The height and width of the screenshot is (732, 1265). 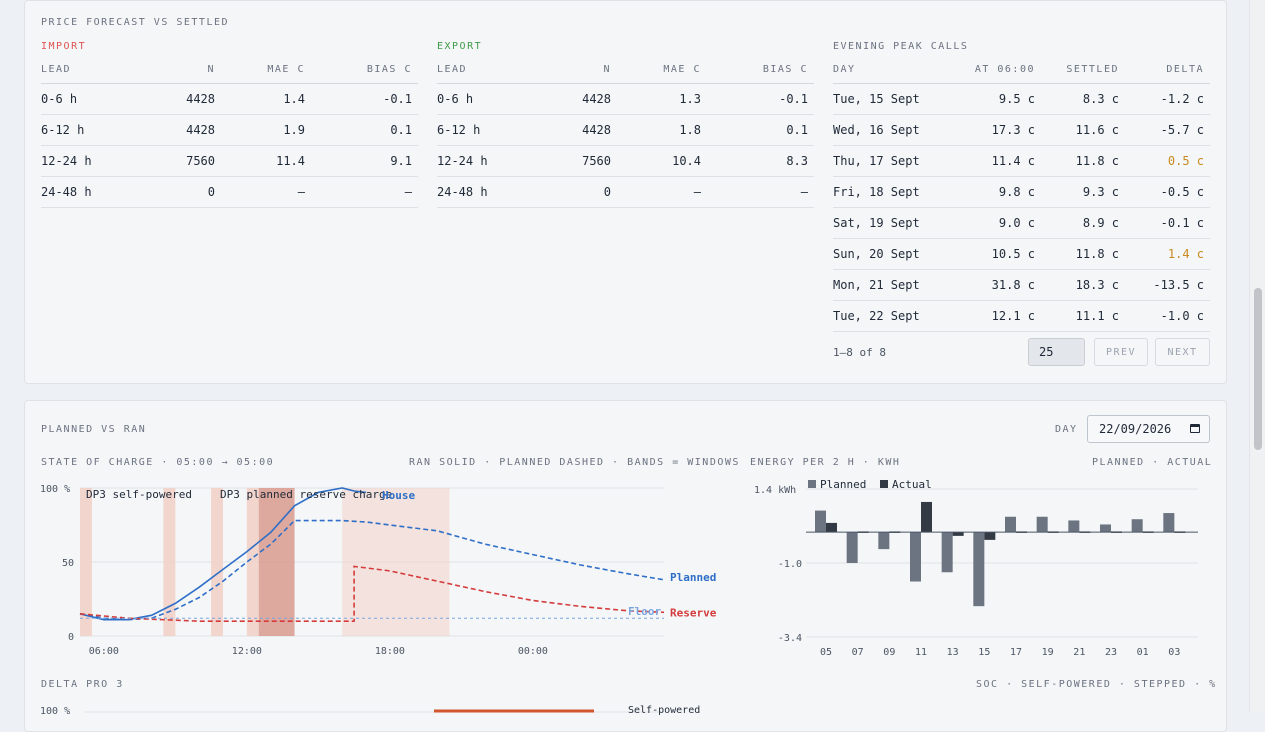 I want to click on soc-band-label: DP3 planned reserve charge, so click(x=306, y=494).